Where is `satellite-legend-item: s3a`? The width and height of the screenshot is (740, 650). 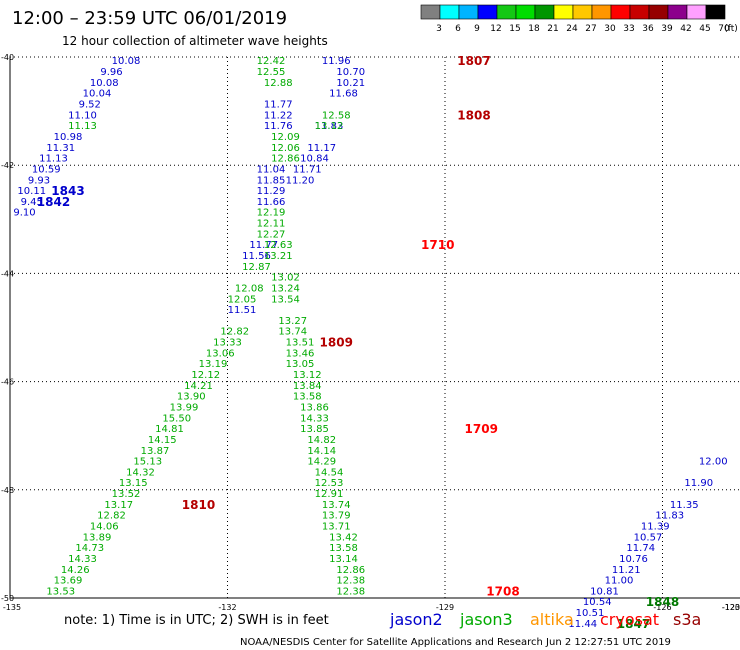 satellite-legend-item: s3a is located at coordinates (687, 619).